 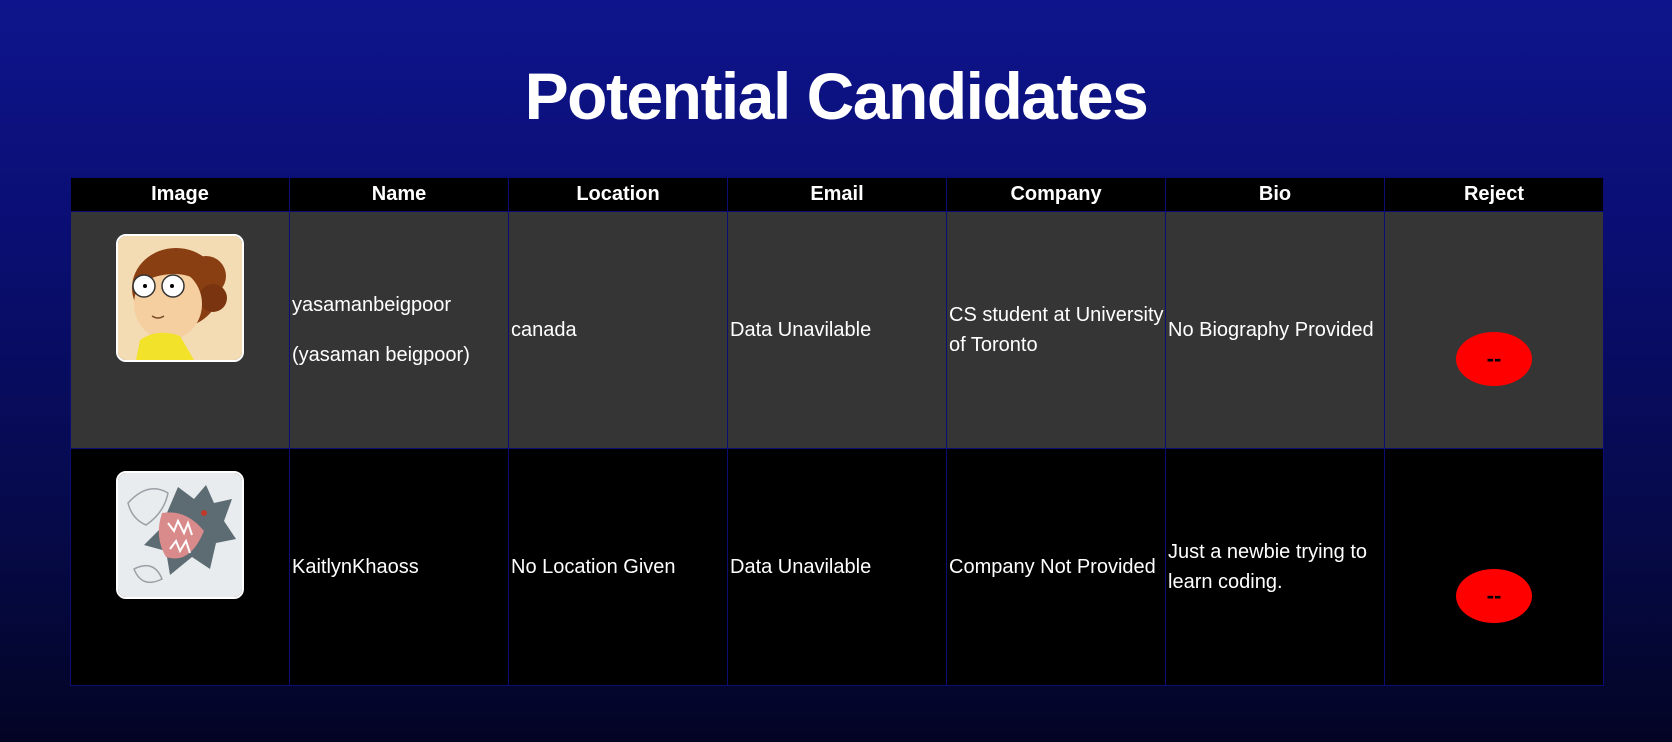 What do you see at coordinates (371, 305) in the screenshot?
I see `username: yasamanbeigpoor` at bounding box center [371, 305].